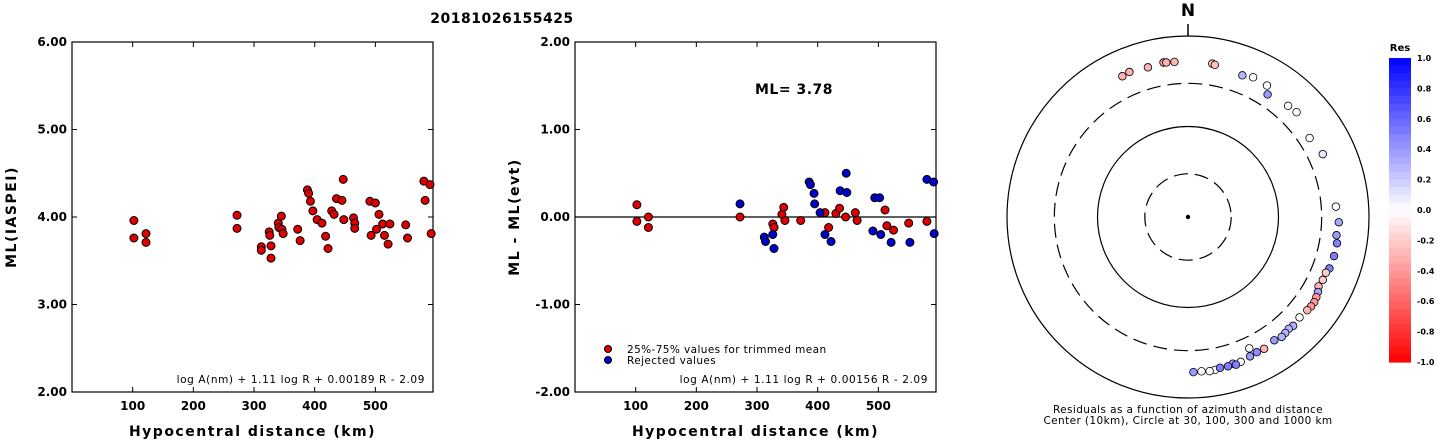 The image size is (1437, 441). What do you see at coordinates (1424, 149) in the screenshot?
I see `colorbar-tick-label: 0.4` at bounding box center [1424, 149].